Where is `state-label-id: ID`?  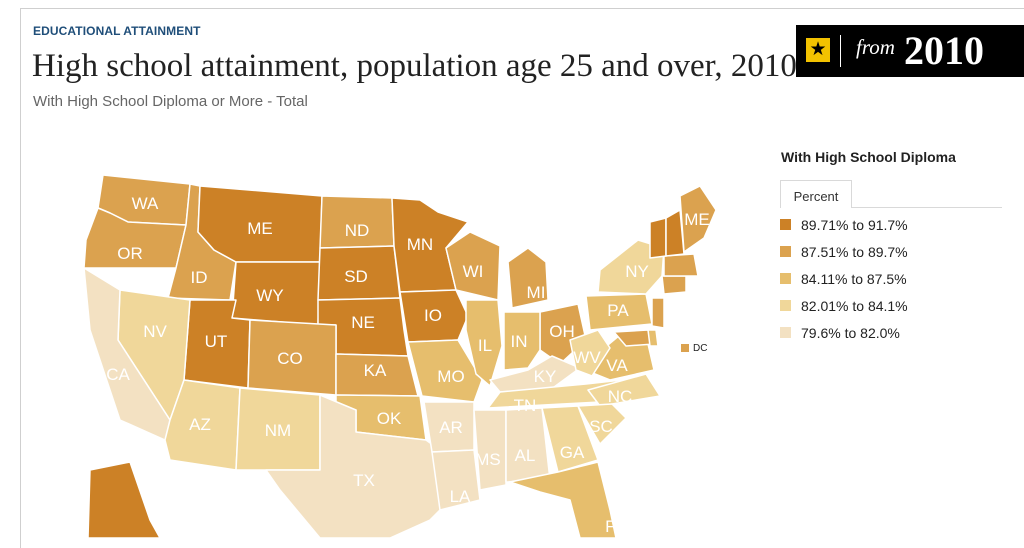 state-label-id: ID is located at coordinates (199, 277).